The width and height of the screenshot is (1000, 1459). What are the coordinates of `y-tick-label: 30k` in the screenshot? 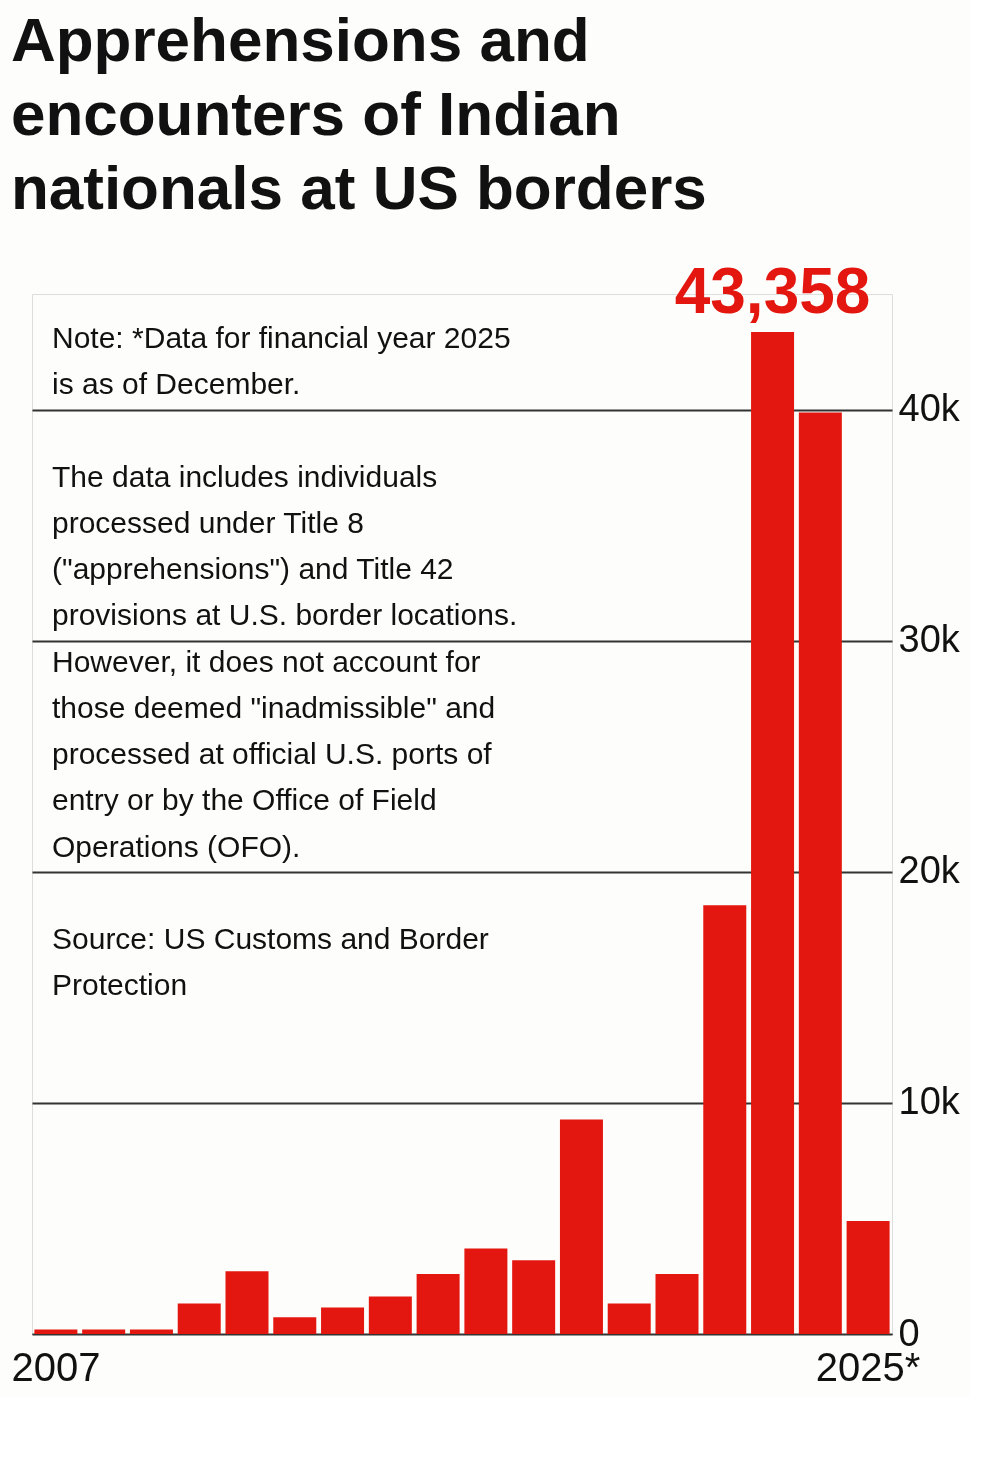 It's located at (929, 639).